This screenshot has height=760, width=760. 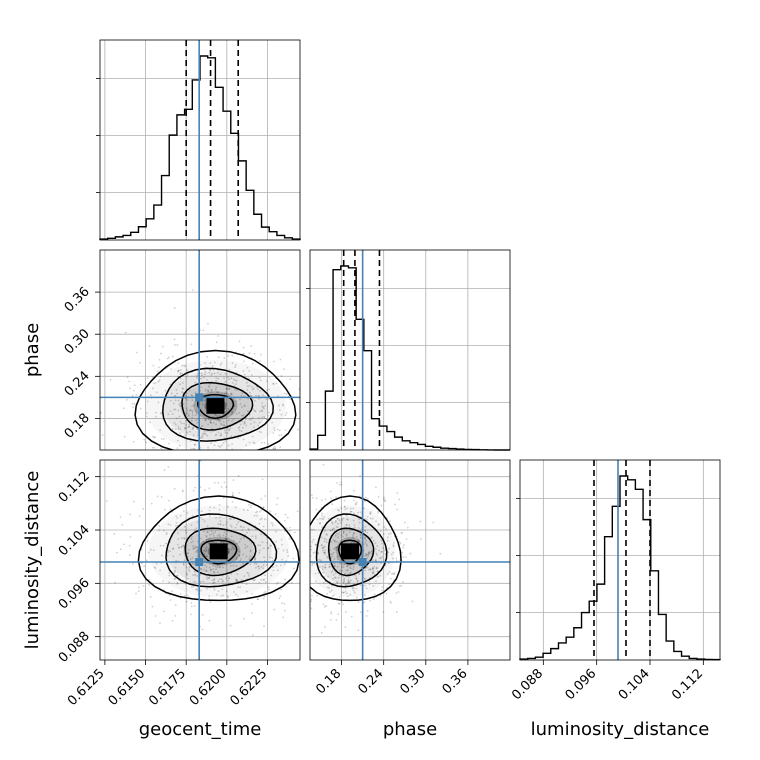 What do you see at coordinates (200, 147) in the screenshot?
I see `histogram-geocent_time` at bounding box center [200, 147].